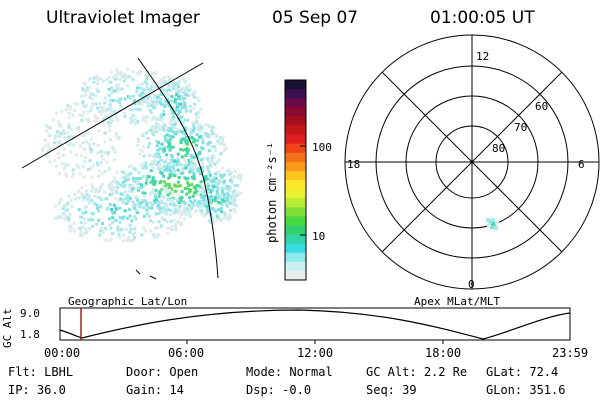  Describe the element at coordinates (494, 224) in the screenshot. I see `polar-emission-pixel` at that location.